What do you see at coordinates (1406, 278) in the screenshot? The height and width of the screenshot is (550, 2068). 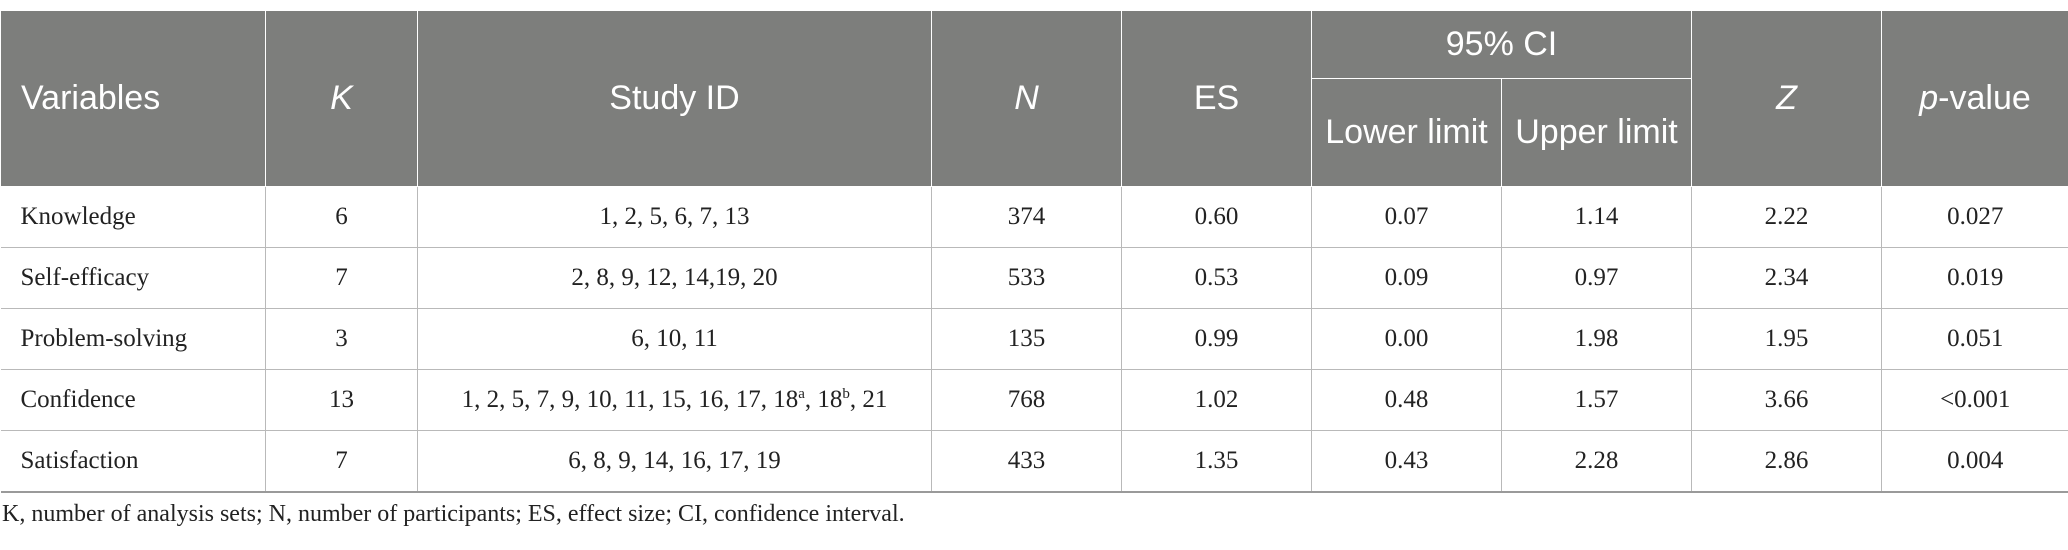 I see `cell-lower: 0.09` at bounding box center [1406, 278].